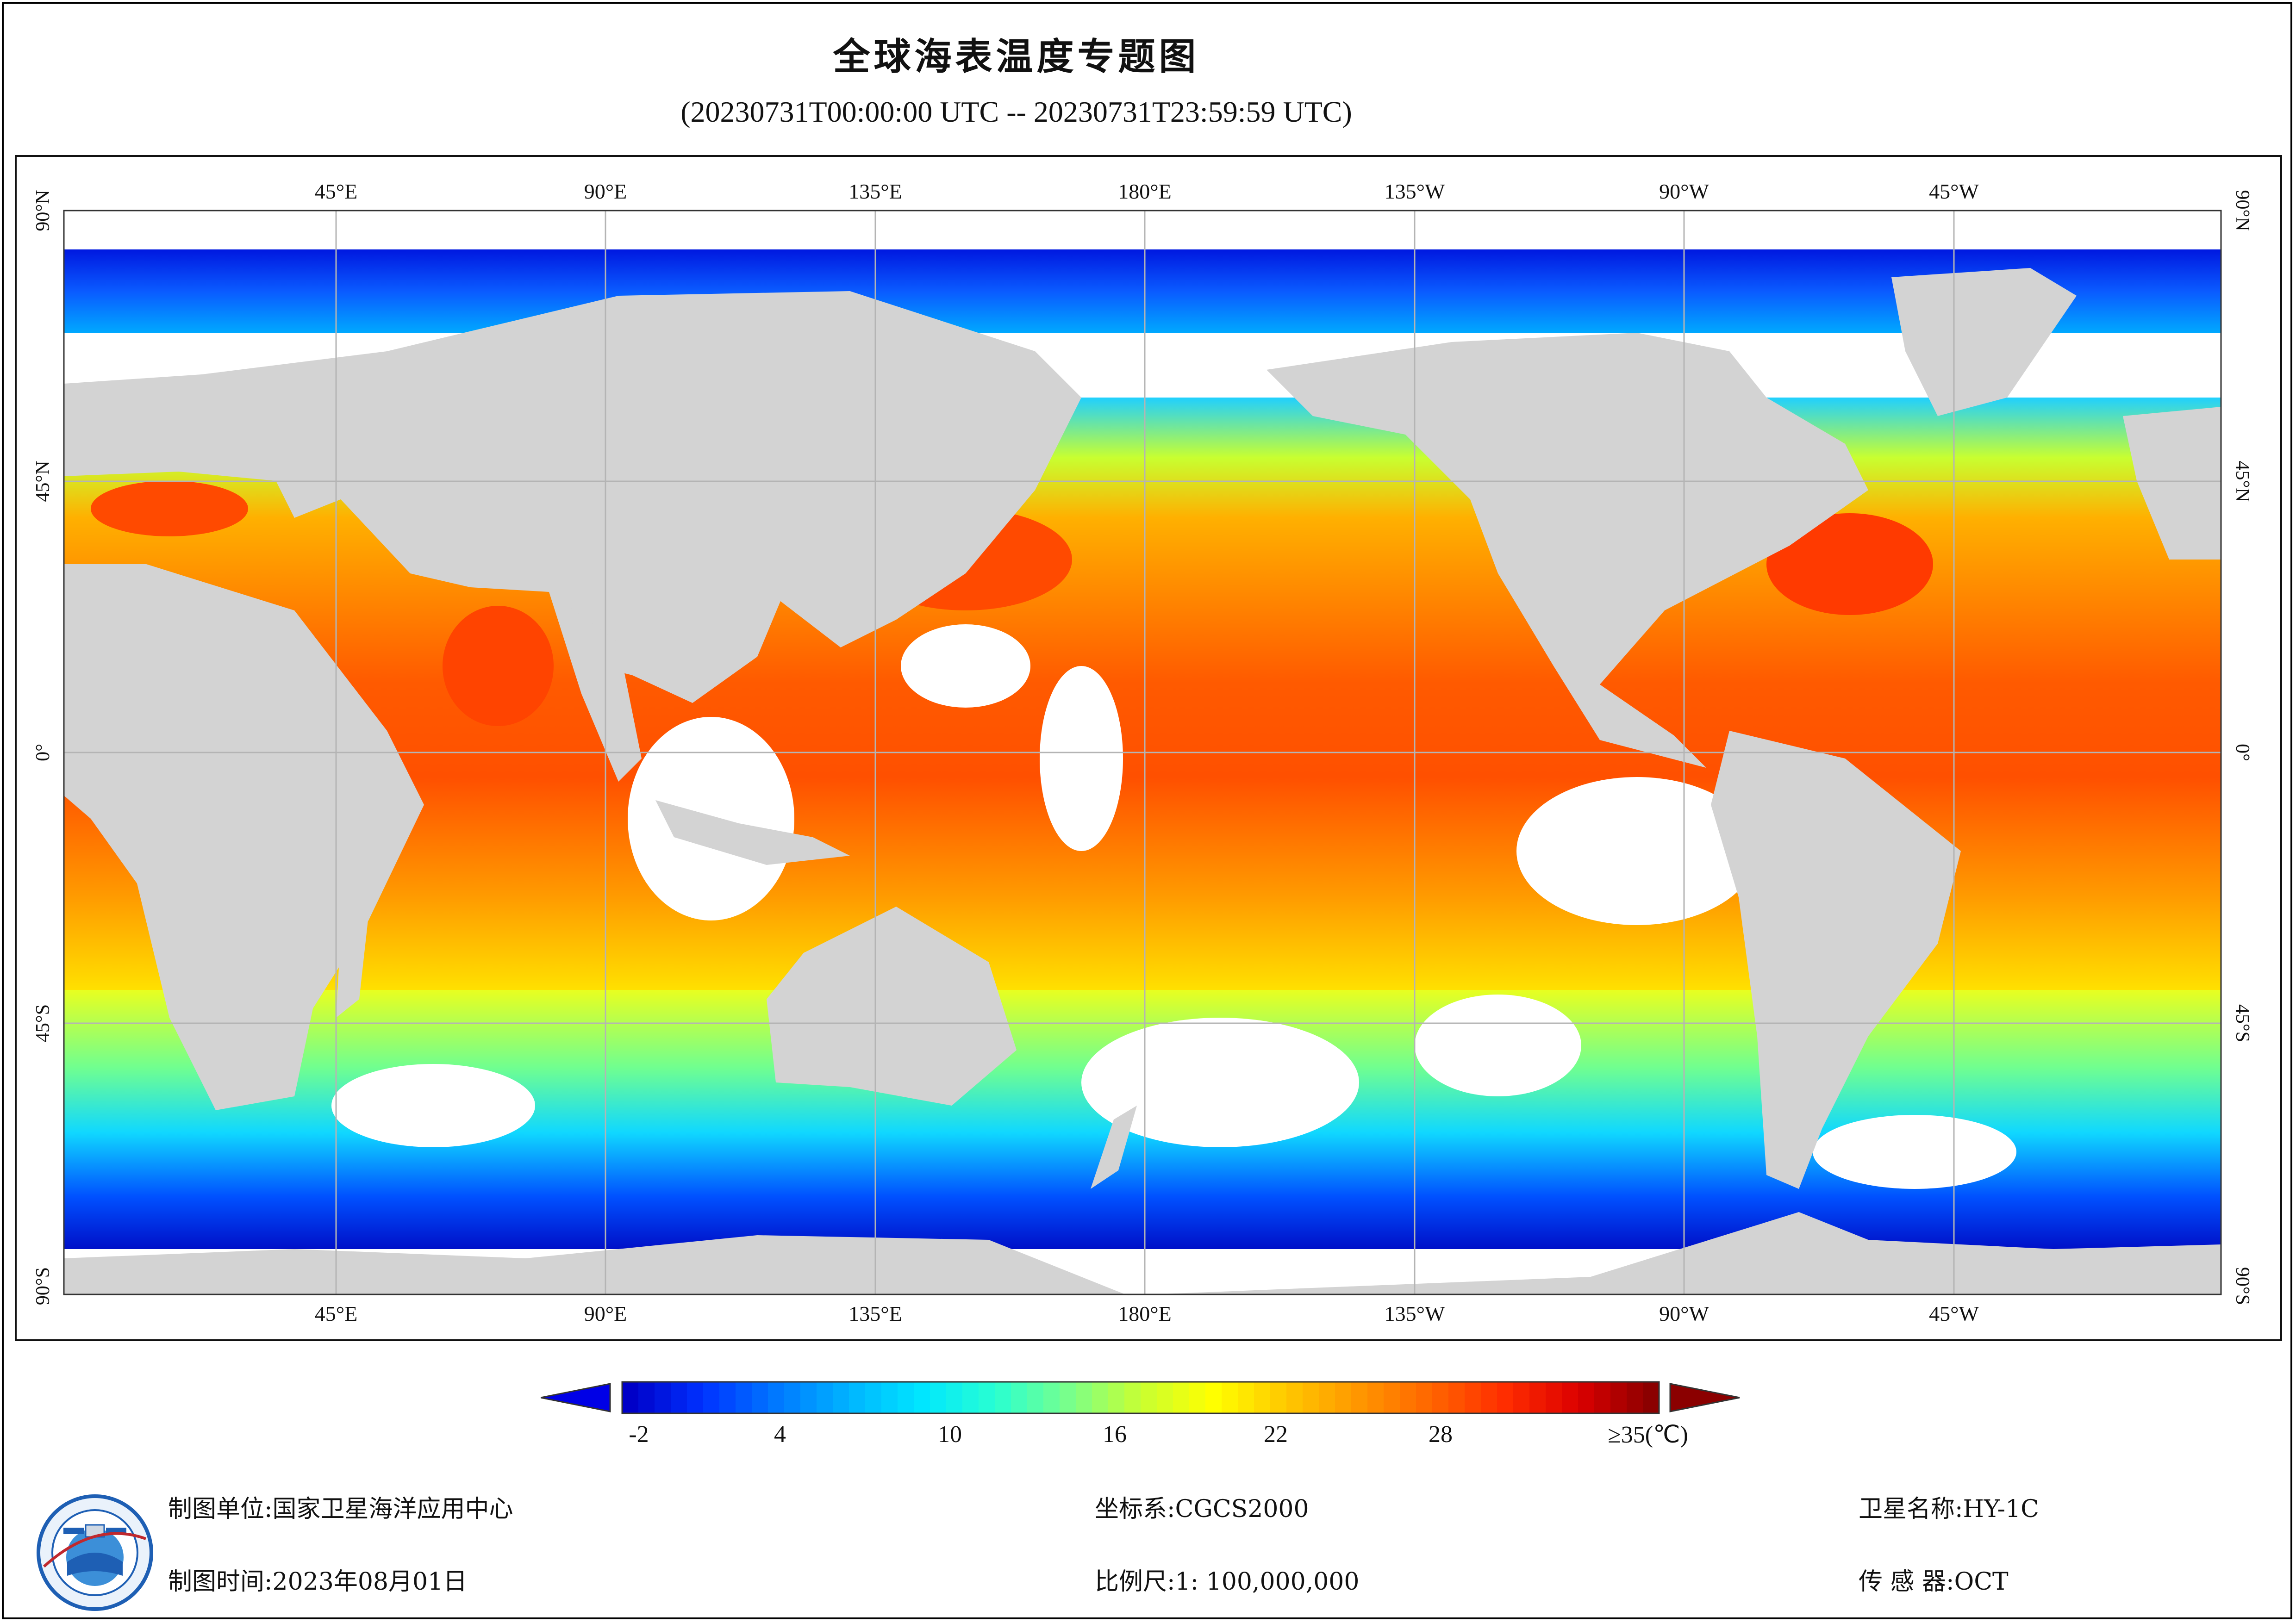  What do you see at coordinates (875, 1313) in the screenshot?
I see `lon-label: 135°E` at bounding box center [875, 1313].